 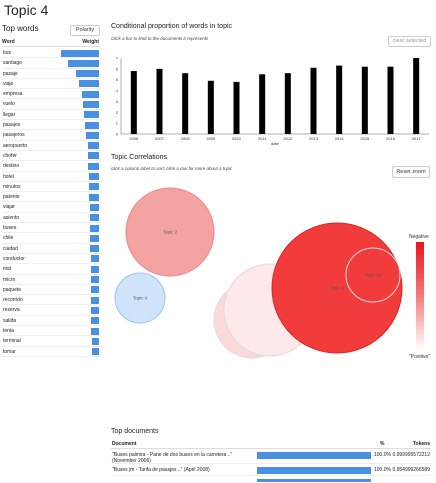 What do you see at coordinates (124, 444) in the screenshot?
I see `col-document-header: Document` at bounding box center [124, 444].